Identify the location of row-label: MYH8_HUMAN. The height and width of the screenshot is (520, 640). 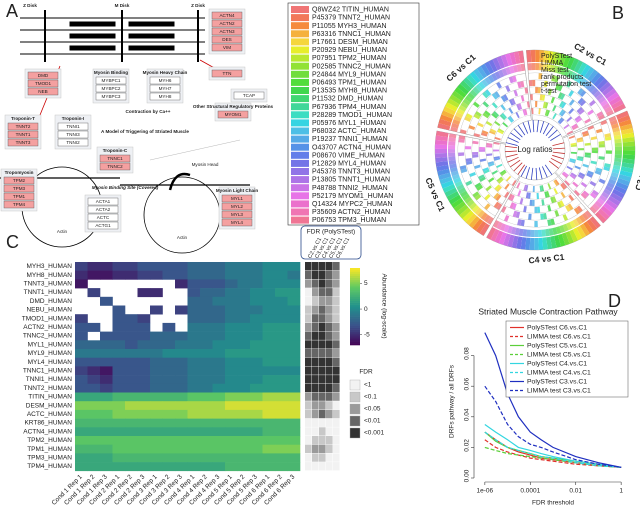
(49, 275).